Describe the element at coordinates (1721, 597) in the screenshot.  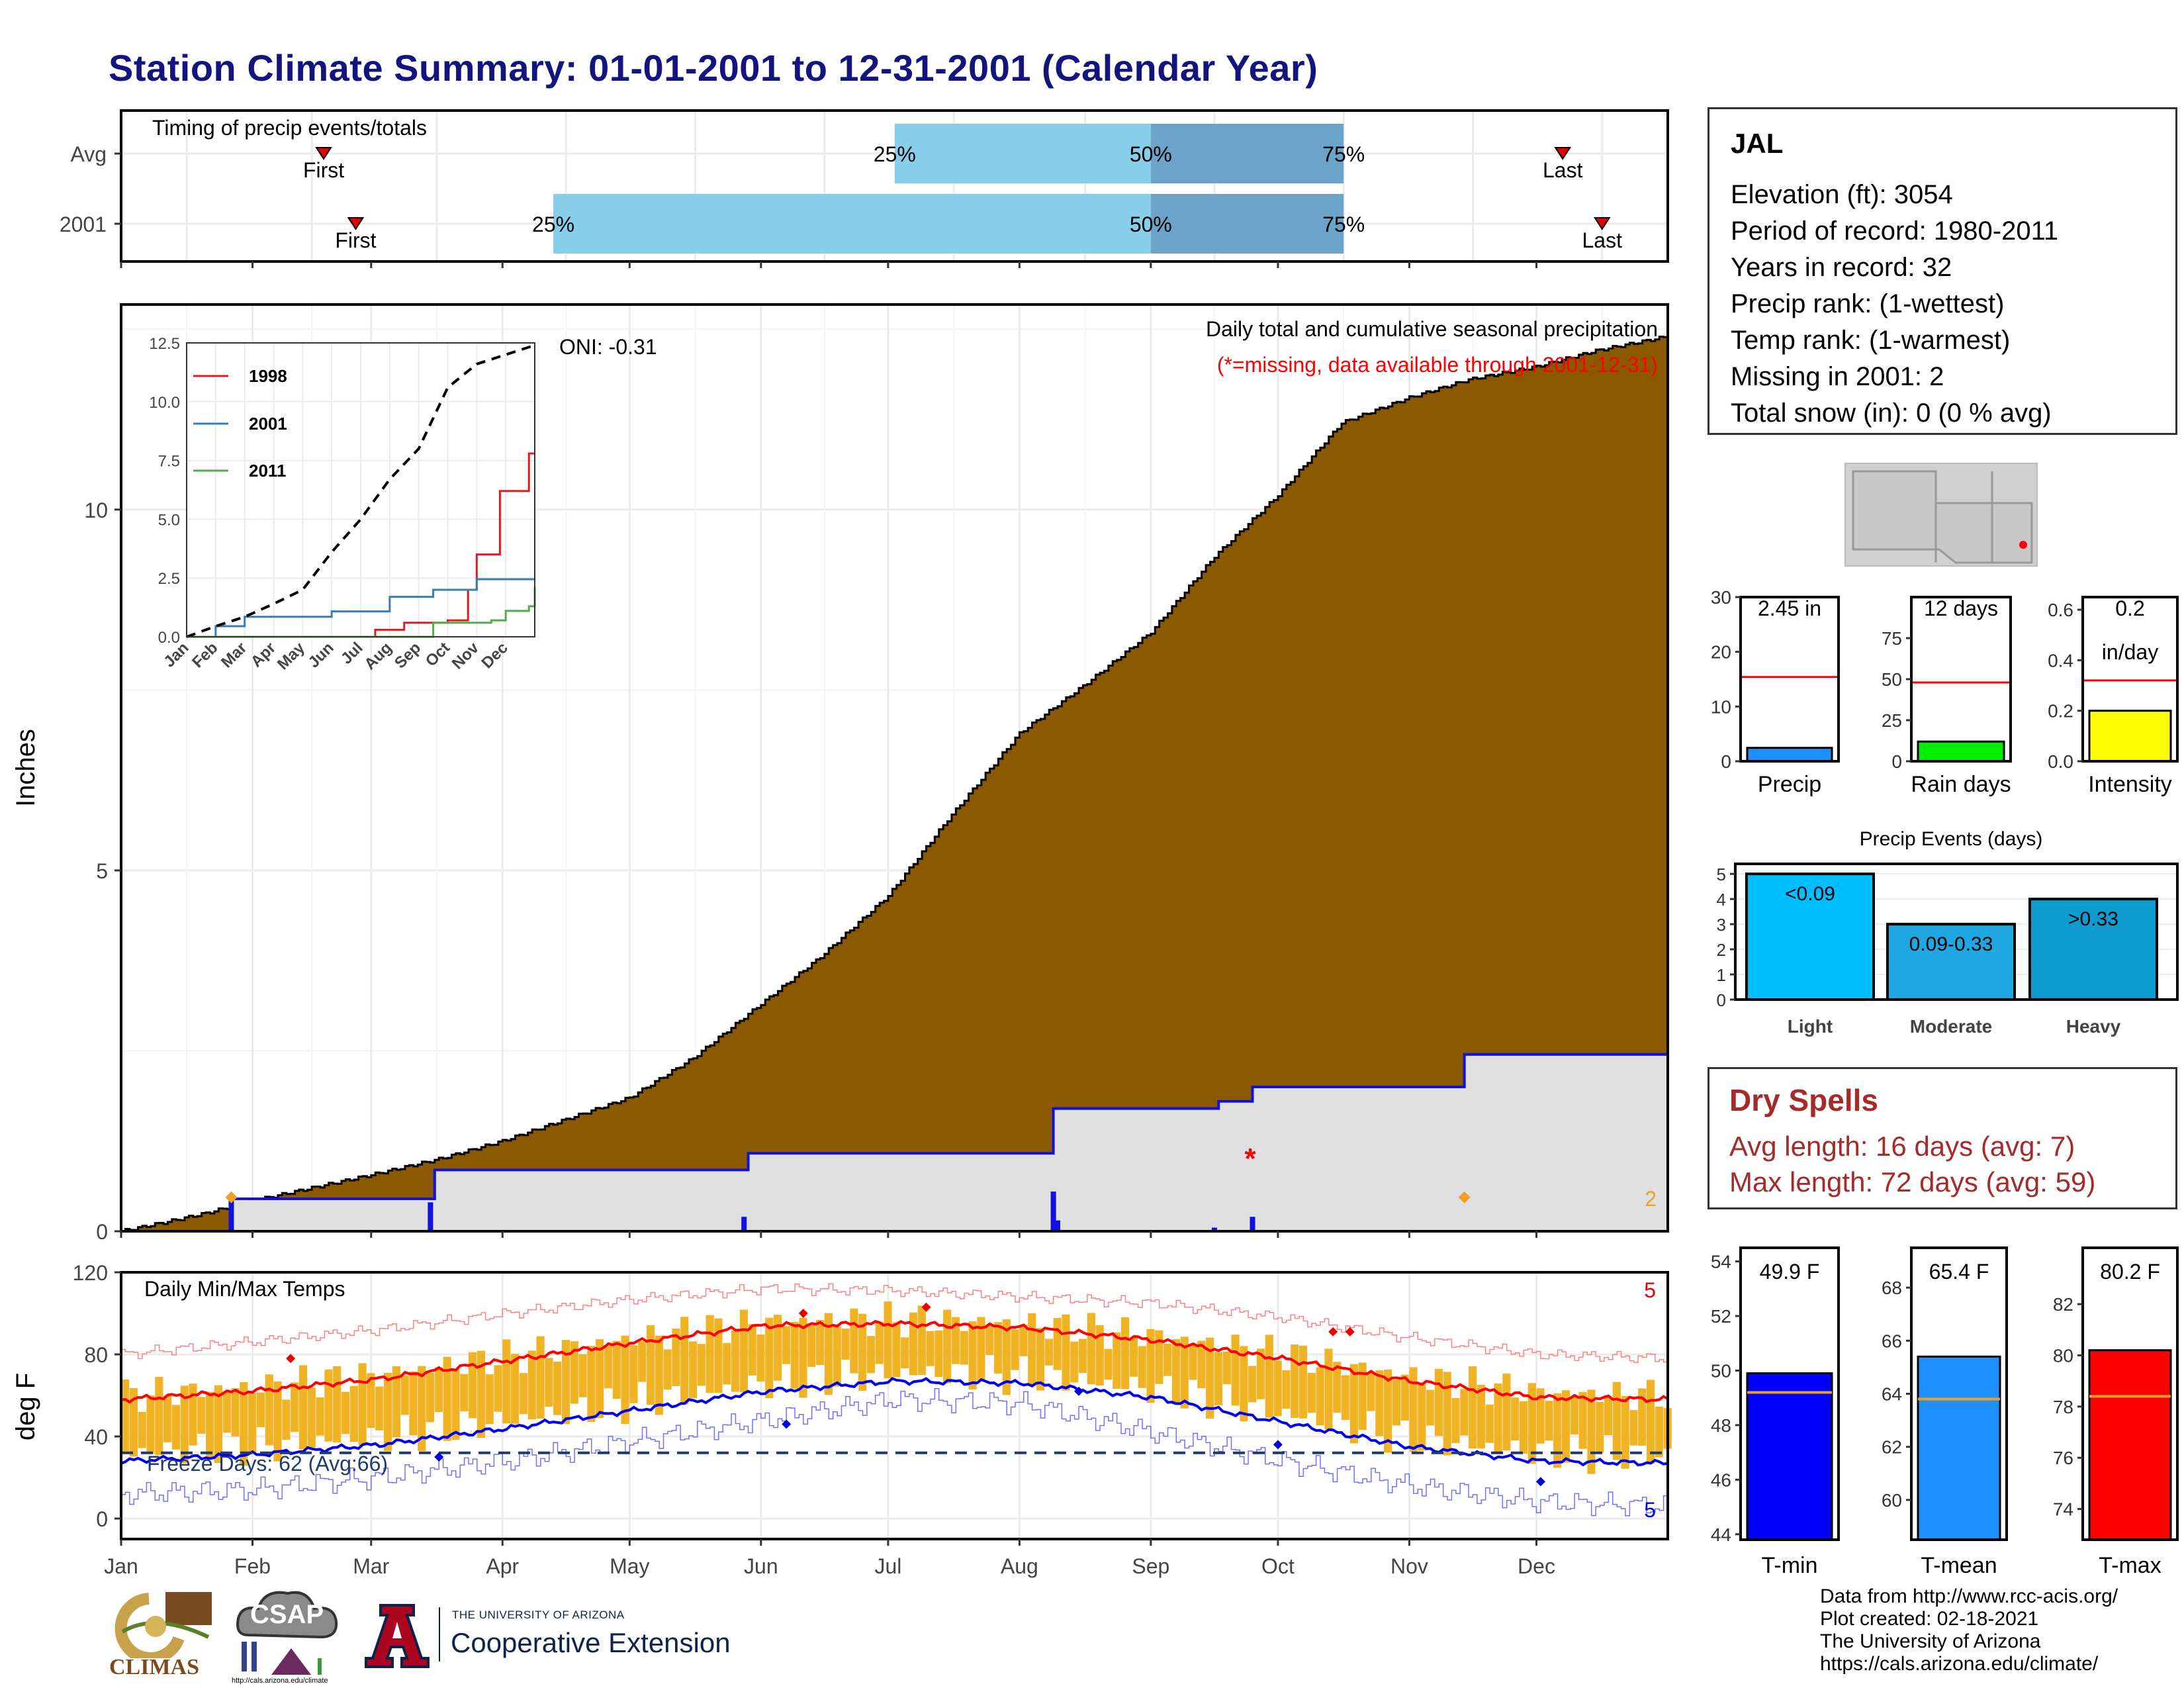
I see `summary-precip-y-tick-label: 30` at that location.